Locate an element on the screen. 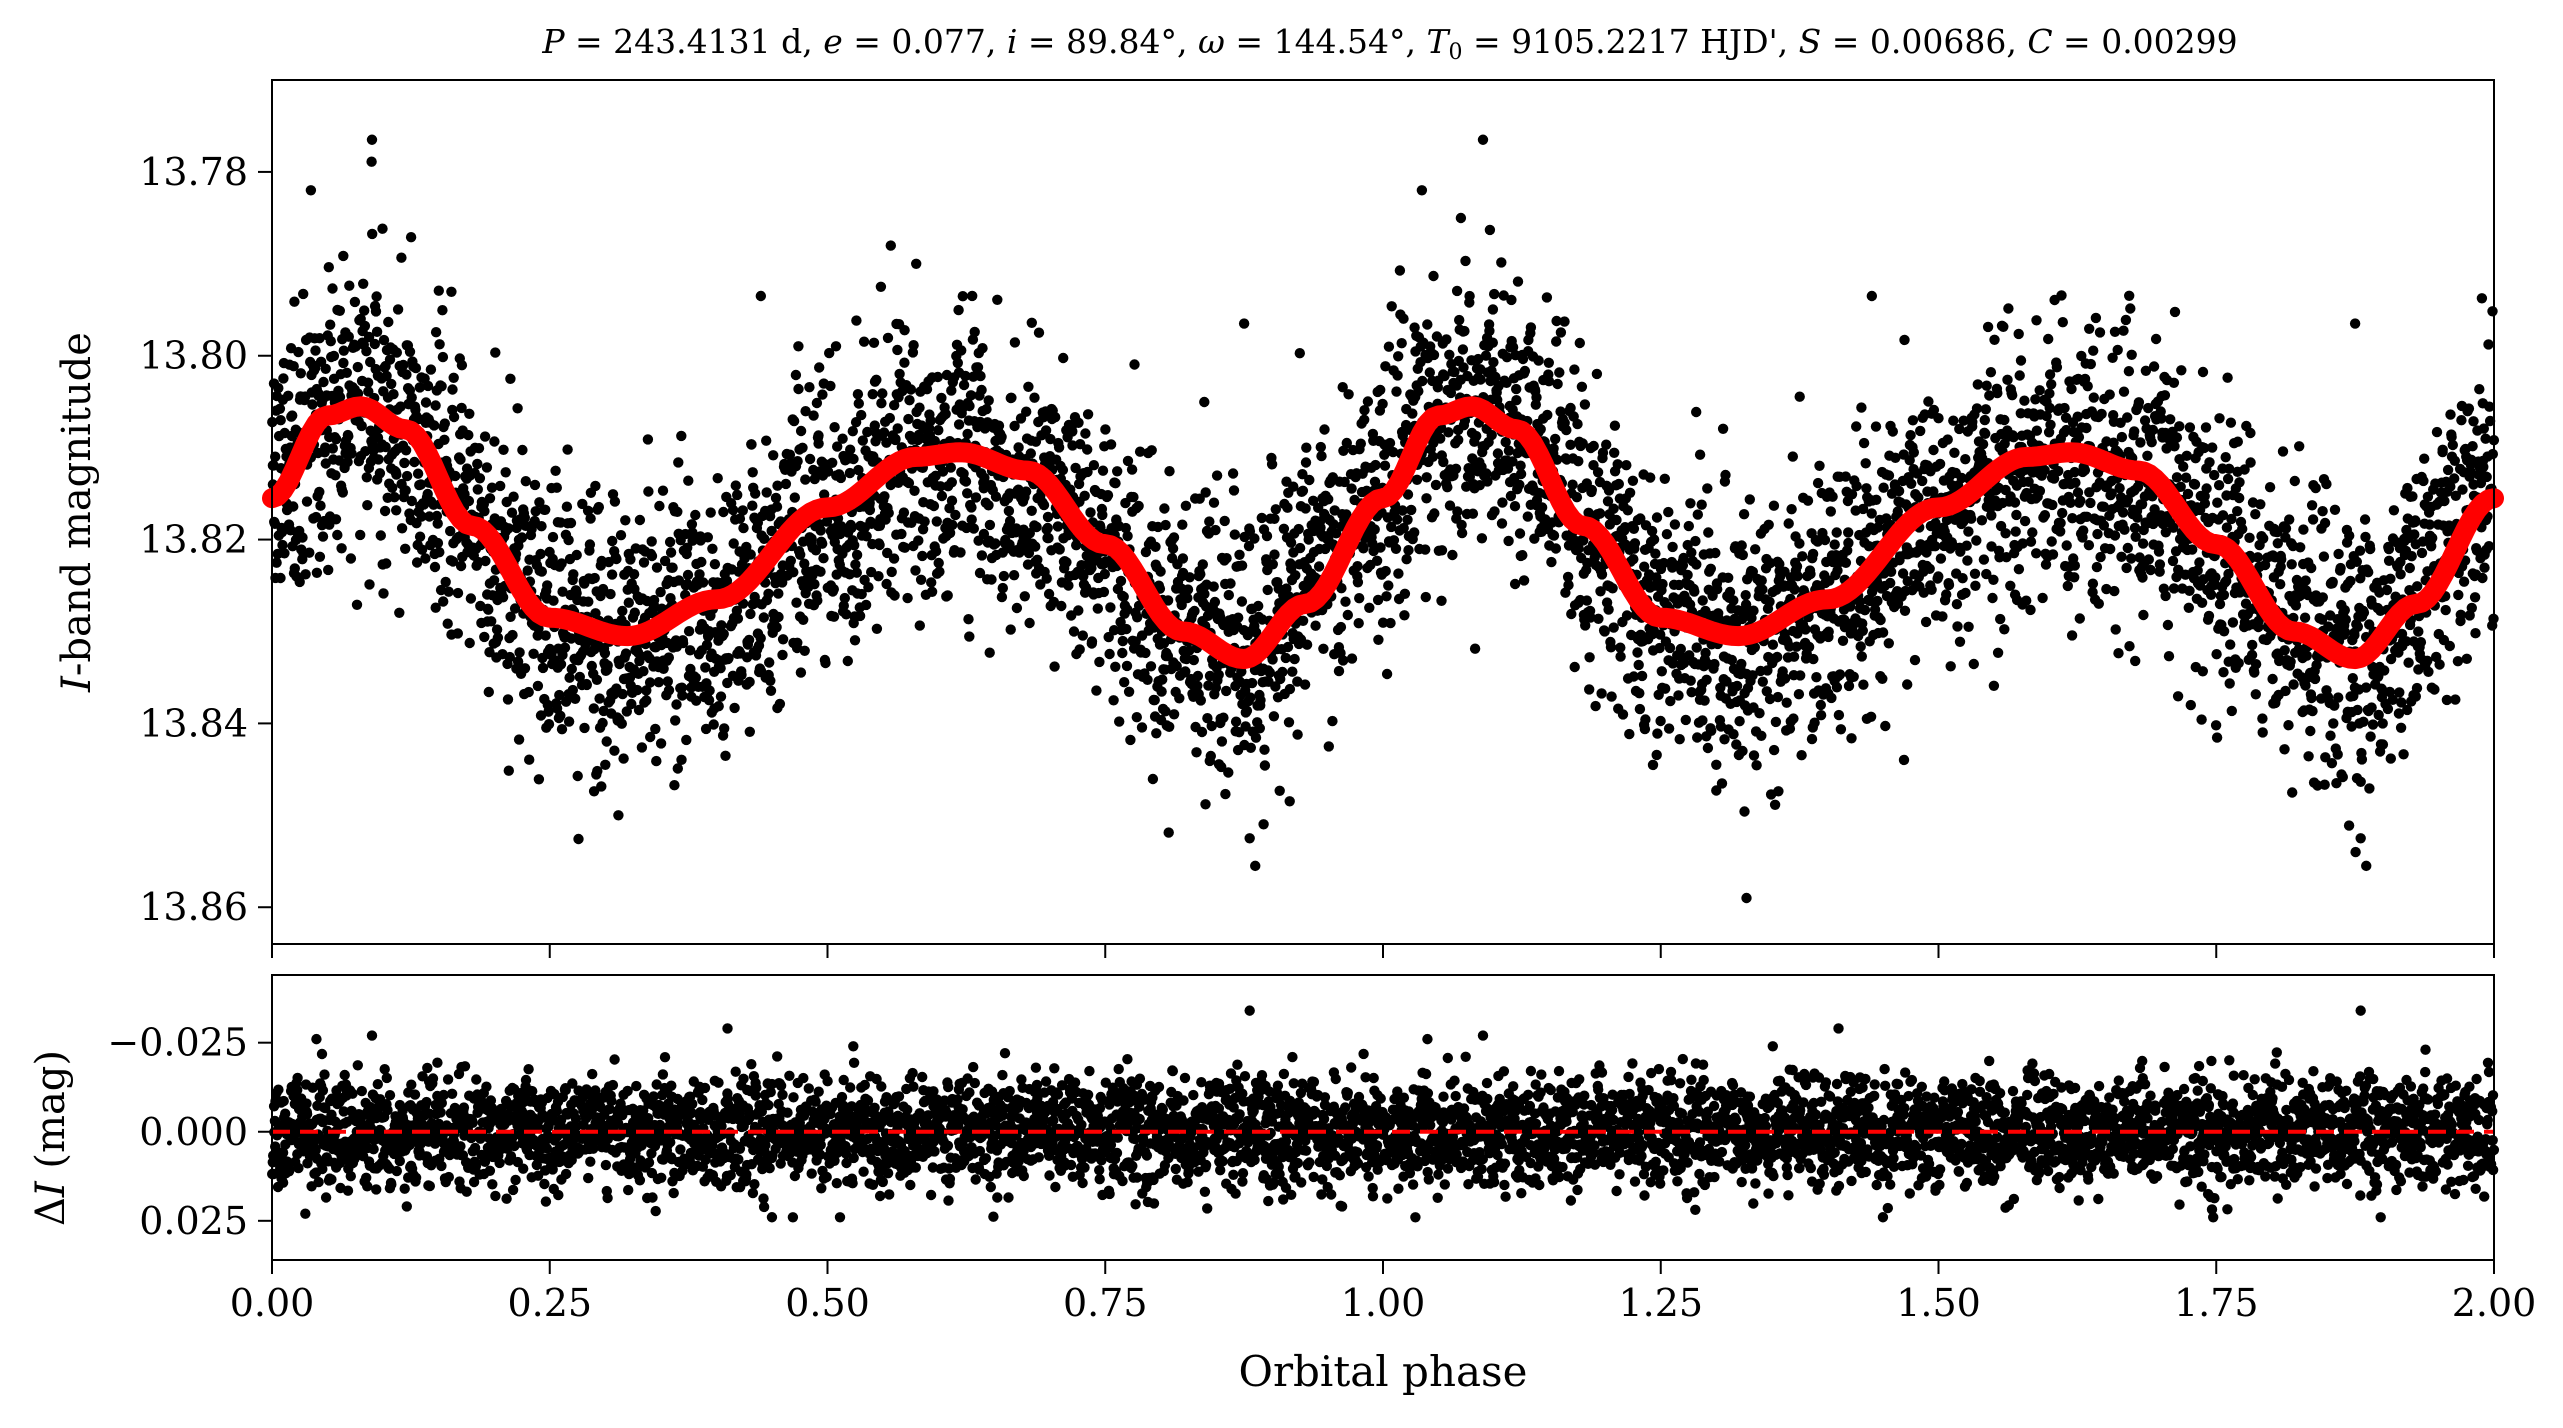 This screenshot has width=2563, height=1428. title-t-symbol: T is located at coordinates (1439, 41).